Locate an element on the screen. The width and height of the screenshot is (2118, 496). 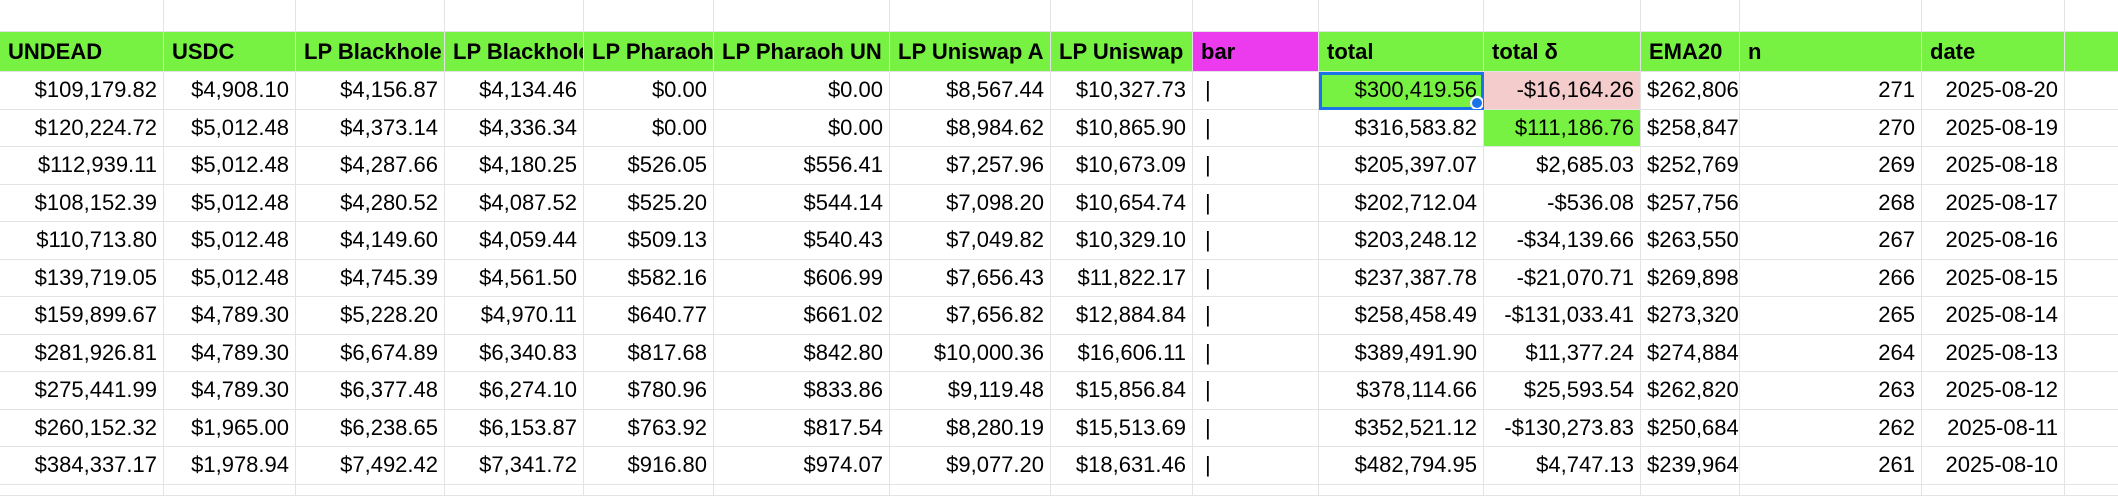
table-cell: $10,673.09 is located at coordinates (1122, 166).